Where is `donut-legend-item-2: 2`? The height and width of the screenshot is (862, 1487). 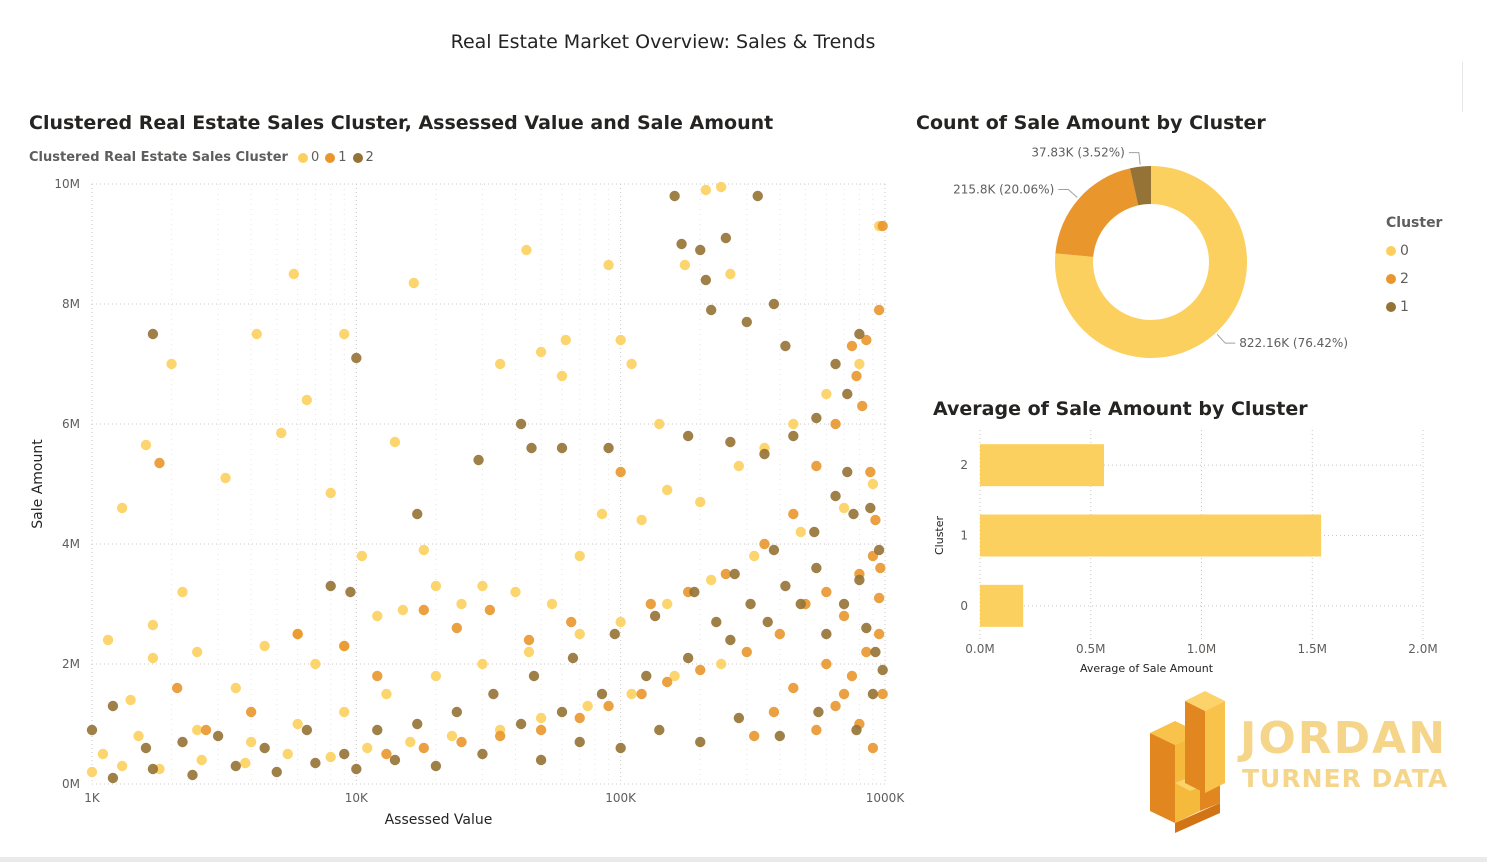
donut-legend-item-2: 2 is located at coordinates (1414, 279).